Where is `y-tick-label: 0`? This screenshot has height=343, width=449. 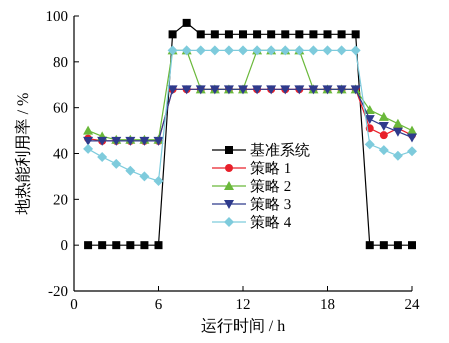
y-tick-label: 0 is located at coordinates (64, 246).